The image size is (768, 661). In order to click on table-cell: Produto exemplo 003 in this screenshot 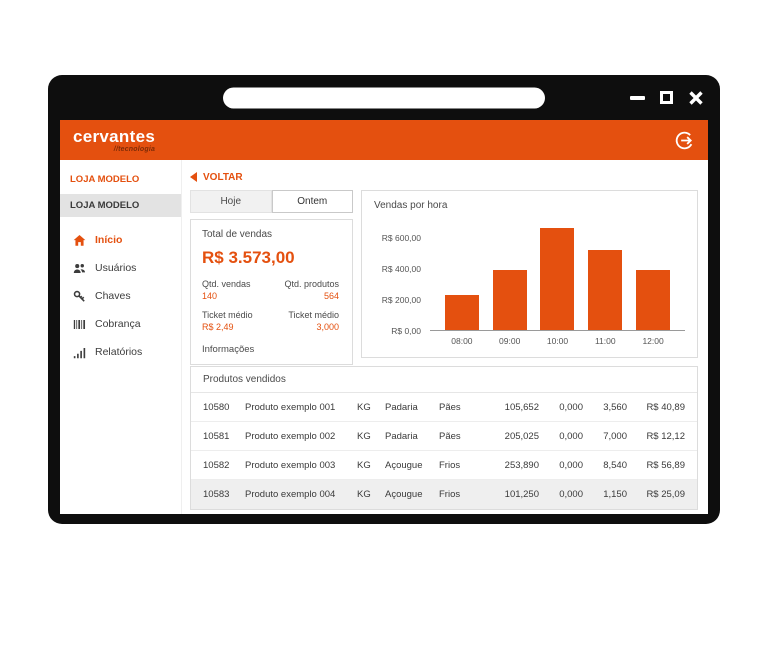, I will do `click(290, 465)`.